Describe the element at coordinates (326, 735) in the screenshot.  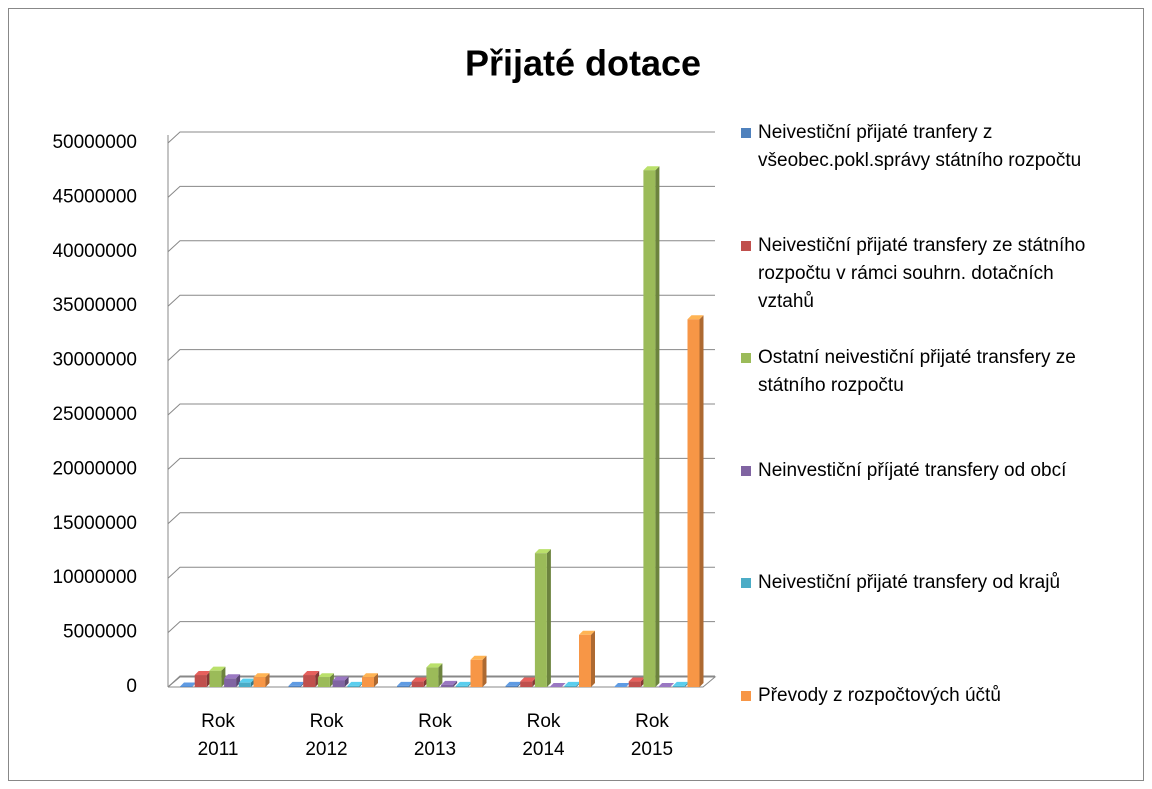
I see `x-tick-label: Rok 2012` at that location.